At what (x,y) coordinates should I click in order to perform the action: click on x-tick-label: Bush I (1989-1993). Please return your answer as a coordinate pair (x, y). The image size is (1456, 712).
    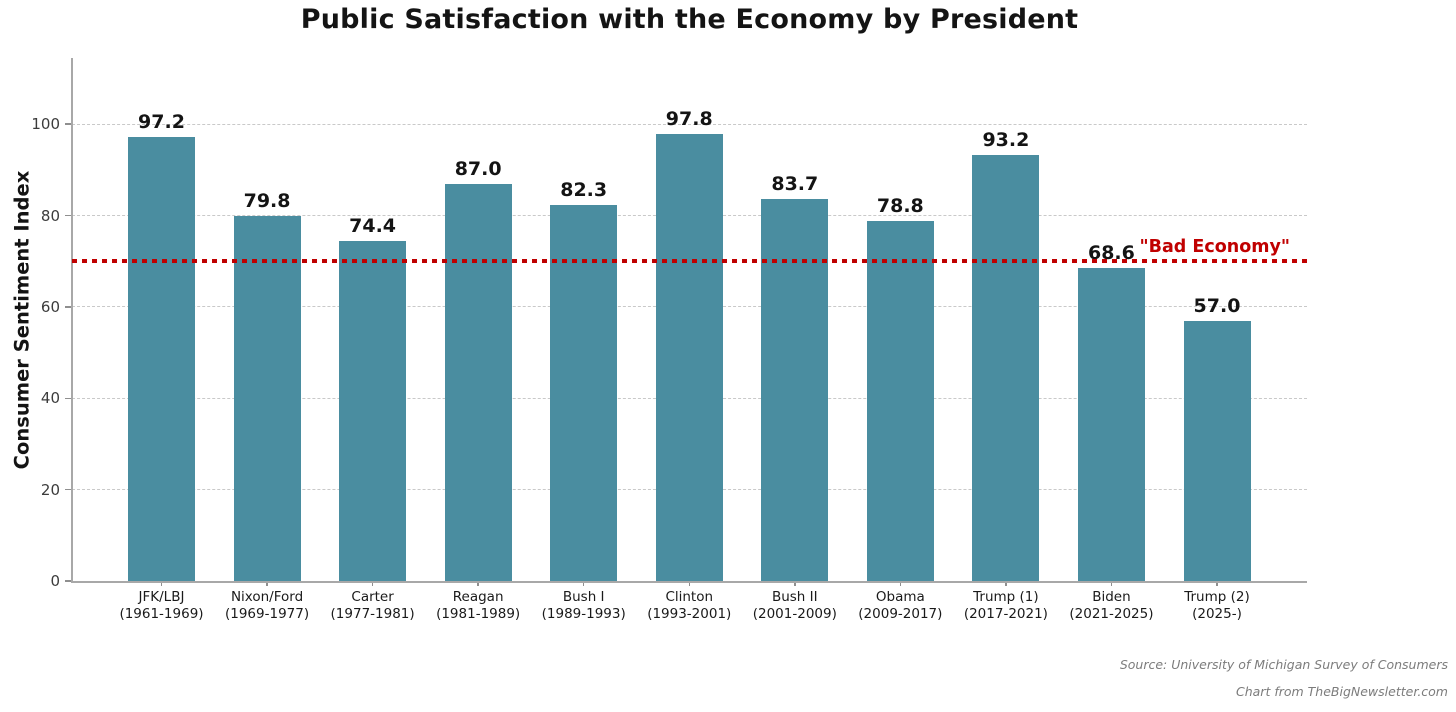
    Looking at the image, I should click on (584, 605).